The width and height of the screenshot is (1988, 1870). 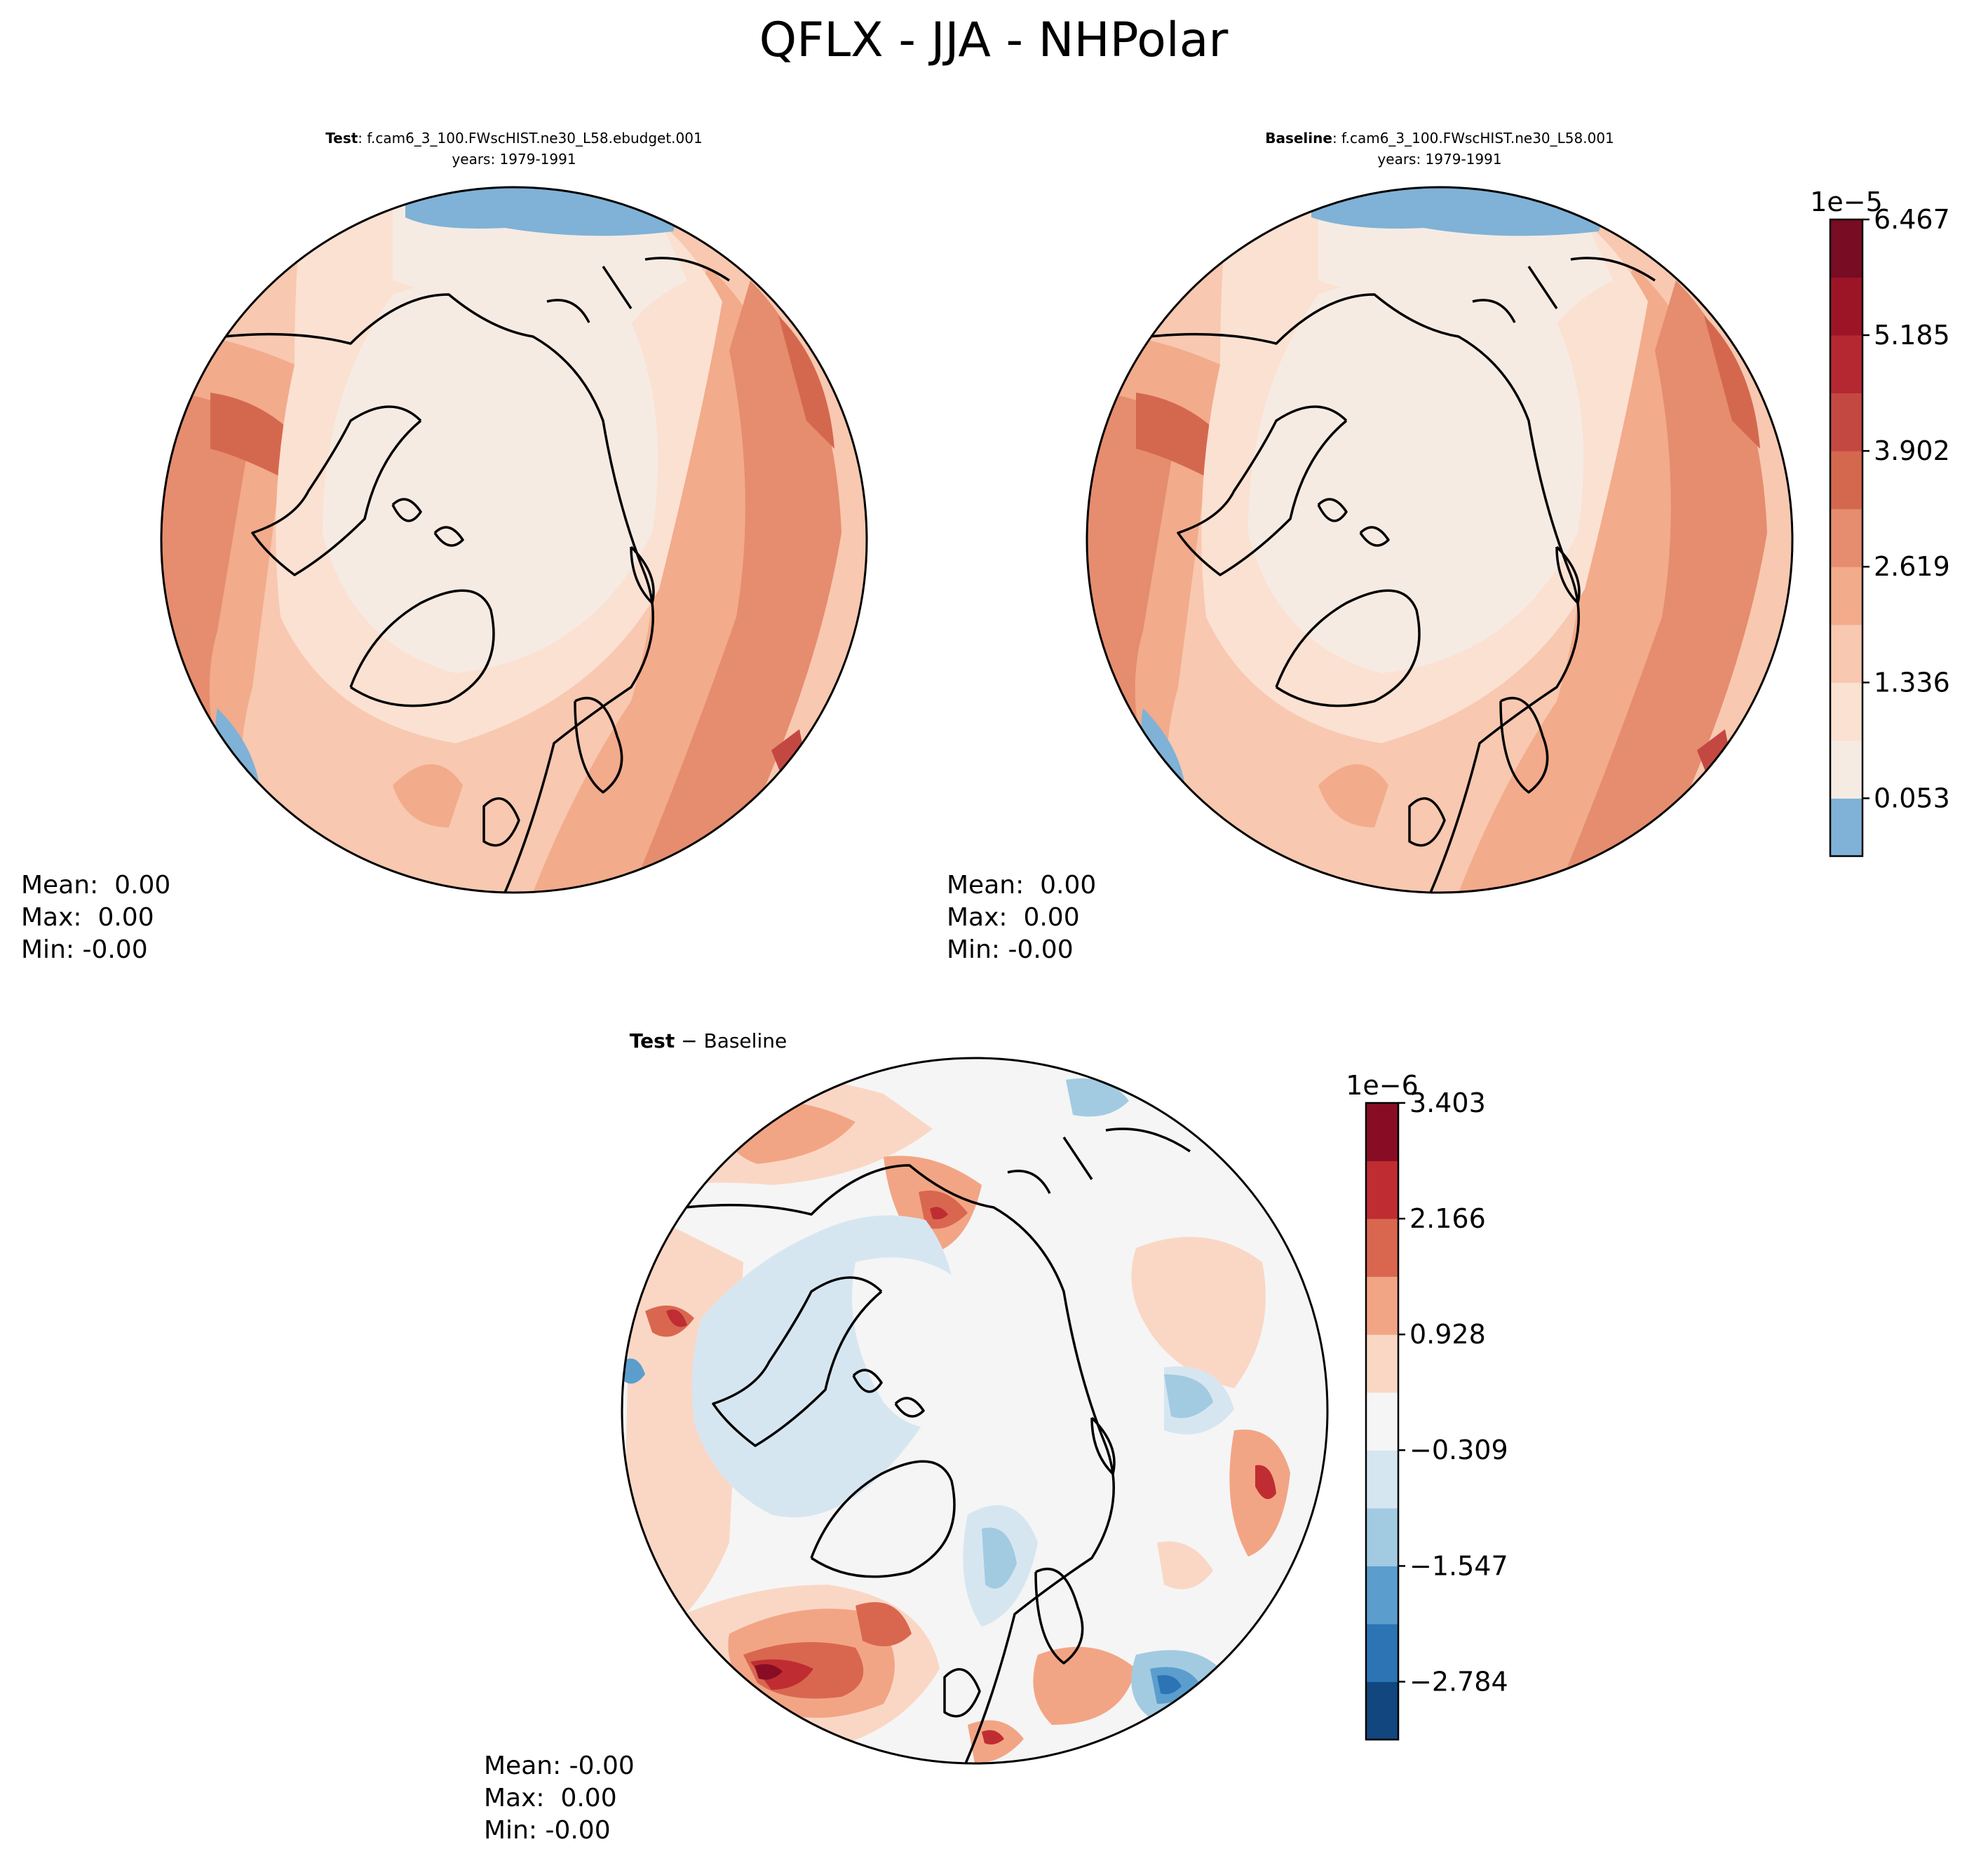 I want to click on colorbar-1-frame, so click(x=1382, y=1421).